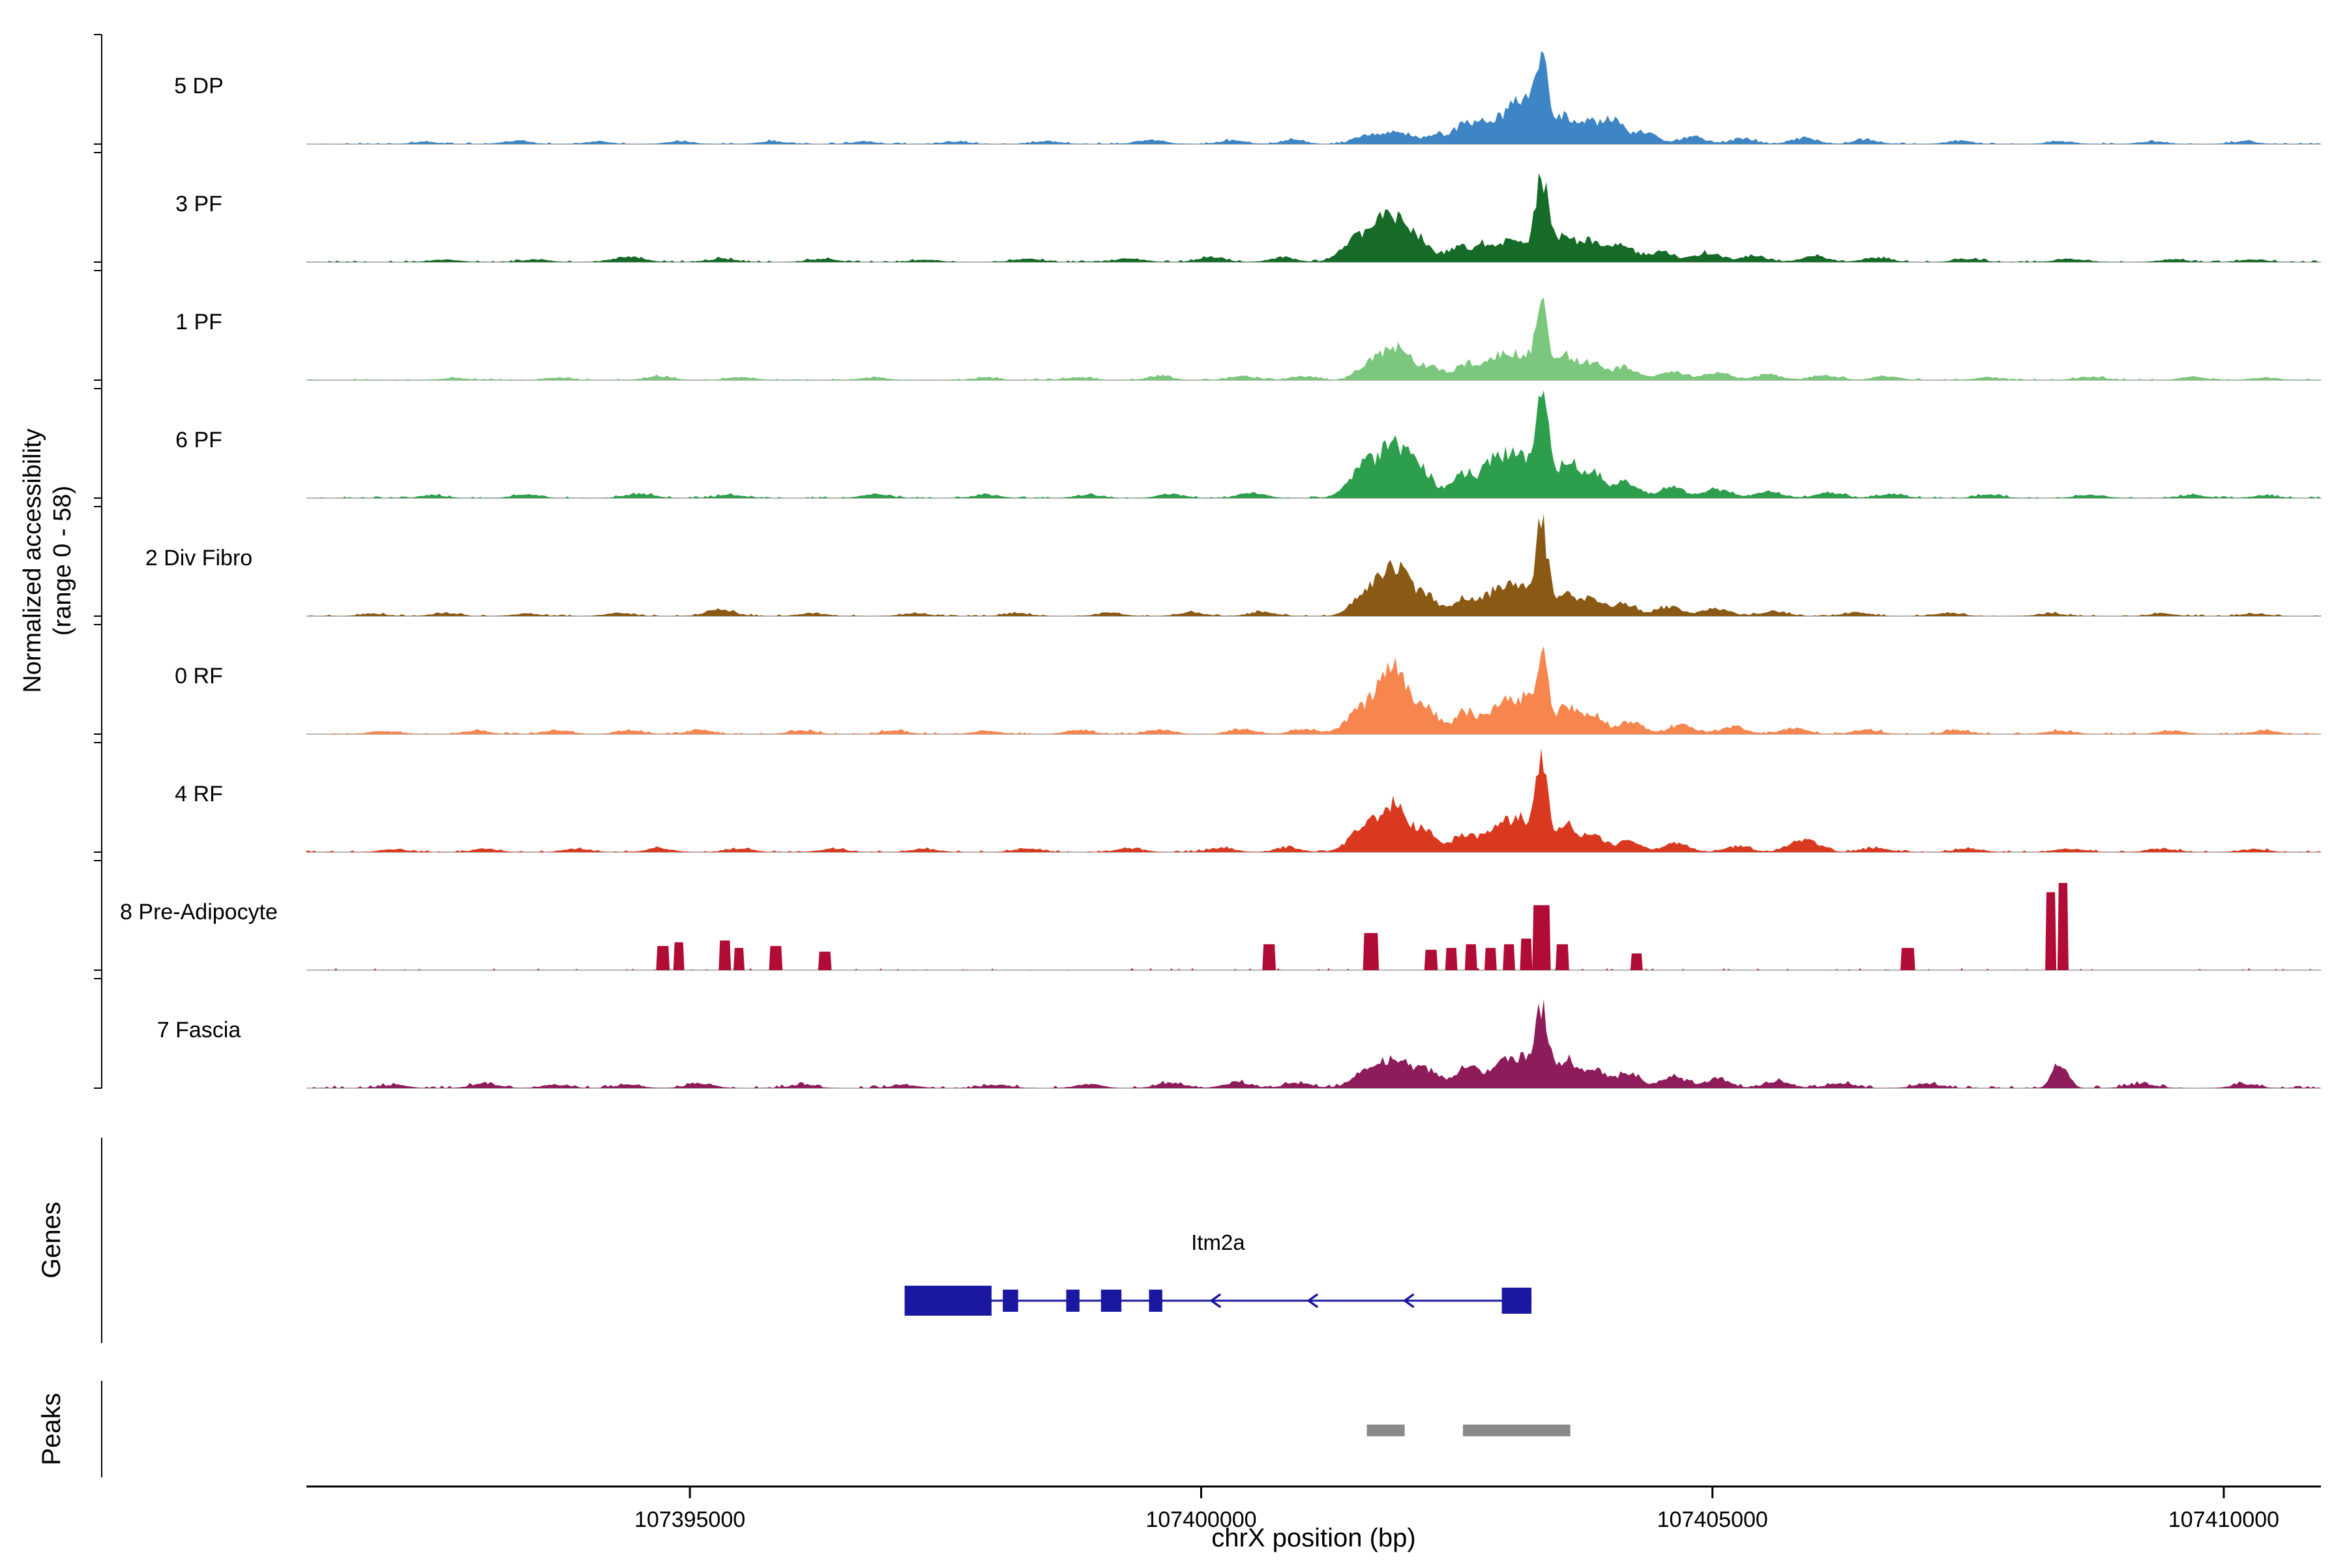 The width and height of the screenshot is (2347, 1568). What do you see at coordinates (1313, 690) in the screenshot?
I see `track-signal-0-rf` at bounding box center [1313, 690].